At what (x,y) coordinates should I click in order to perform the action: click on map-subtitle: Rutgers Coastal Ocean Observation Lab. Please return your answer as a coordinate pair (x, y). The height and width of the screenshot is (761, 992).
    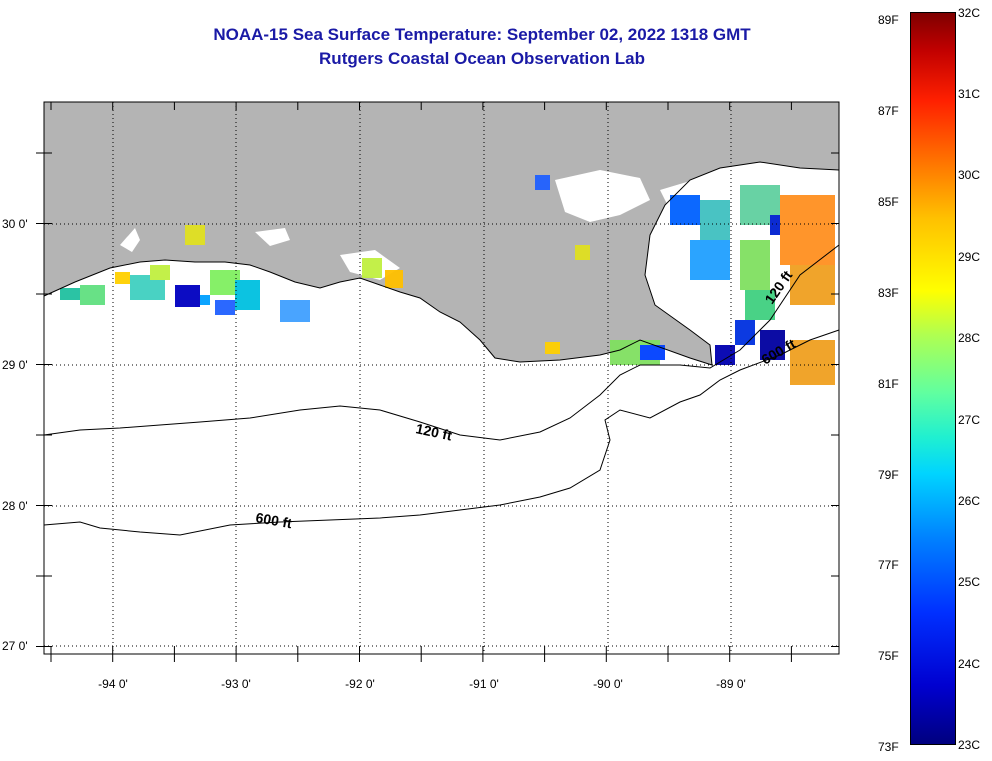
    Looking at the image, I should click on (482, 58).